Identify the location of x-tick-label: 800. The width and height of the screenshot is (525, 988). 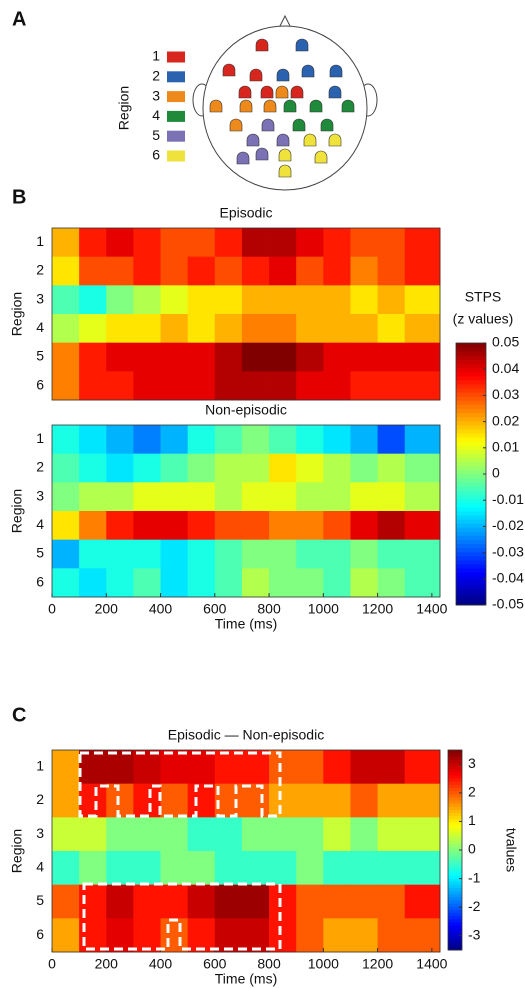
(269, 964).